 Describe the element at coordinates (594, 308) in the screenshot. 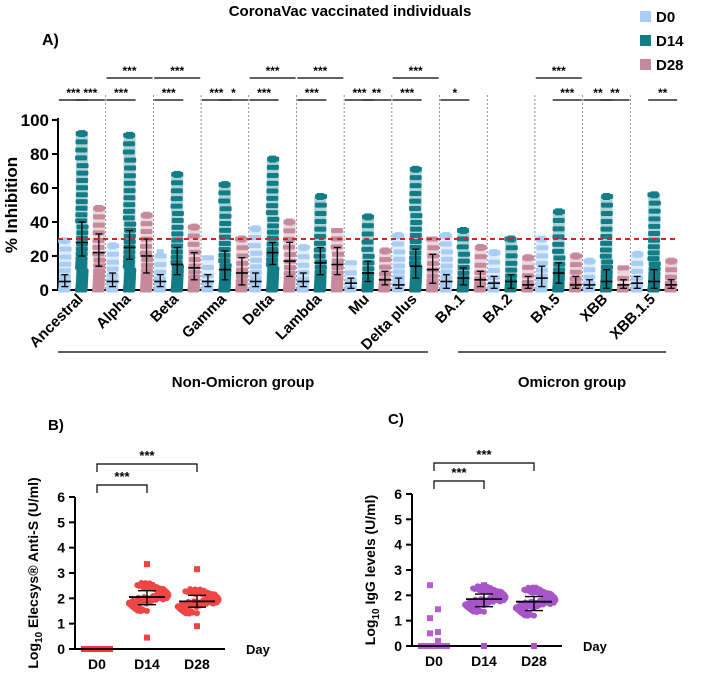

I see `x-tick-label-xbb: XBB` at that location.